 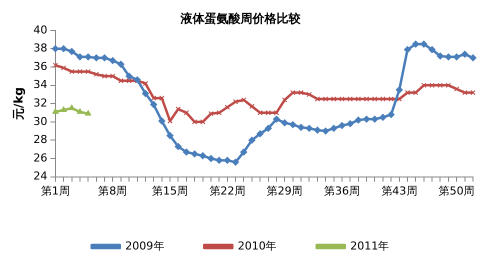 What do you see at coordinates (40, 139) in the screenshot?
I see `y-tick-label: 28` at bounding box center [40, 139].